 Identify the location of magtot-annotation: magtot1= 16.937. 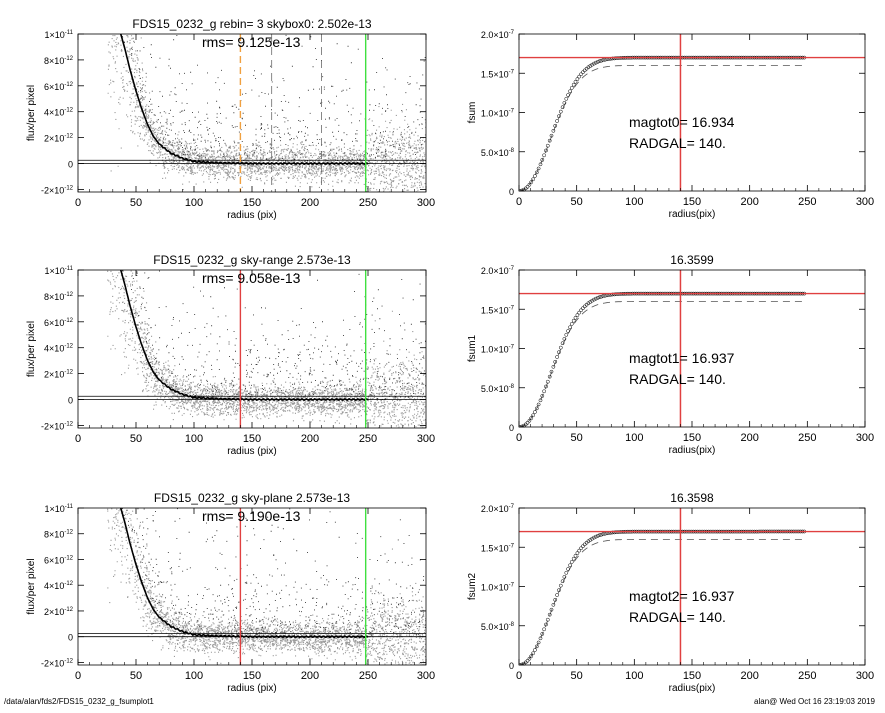
(682, 358).